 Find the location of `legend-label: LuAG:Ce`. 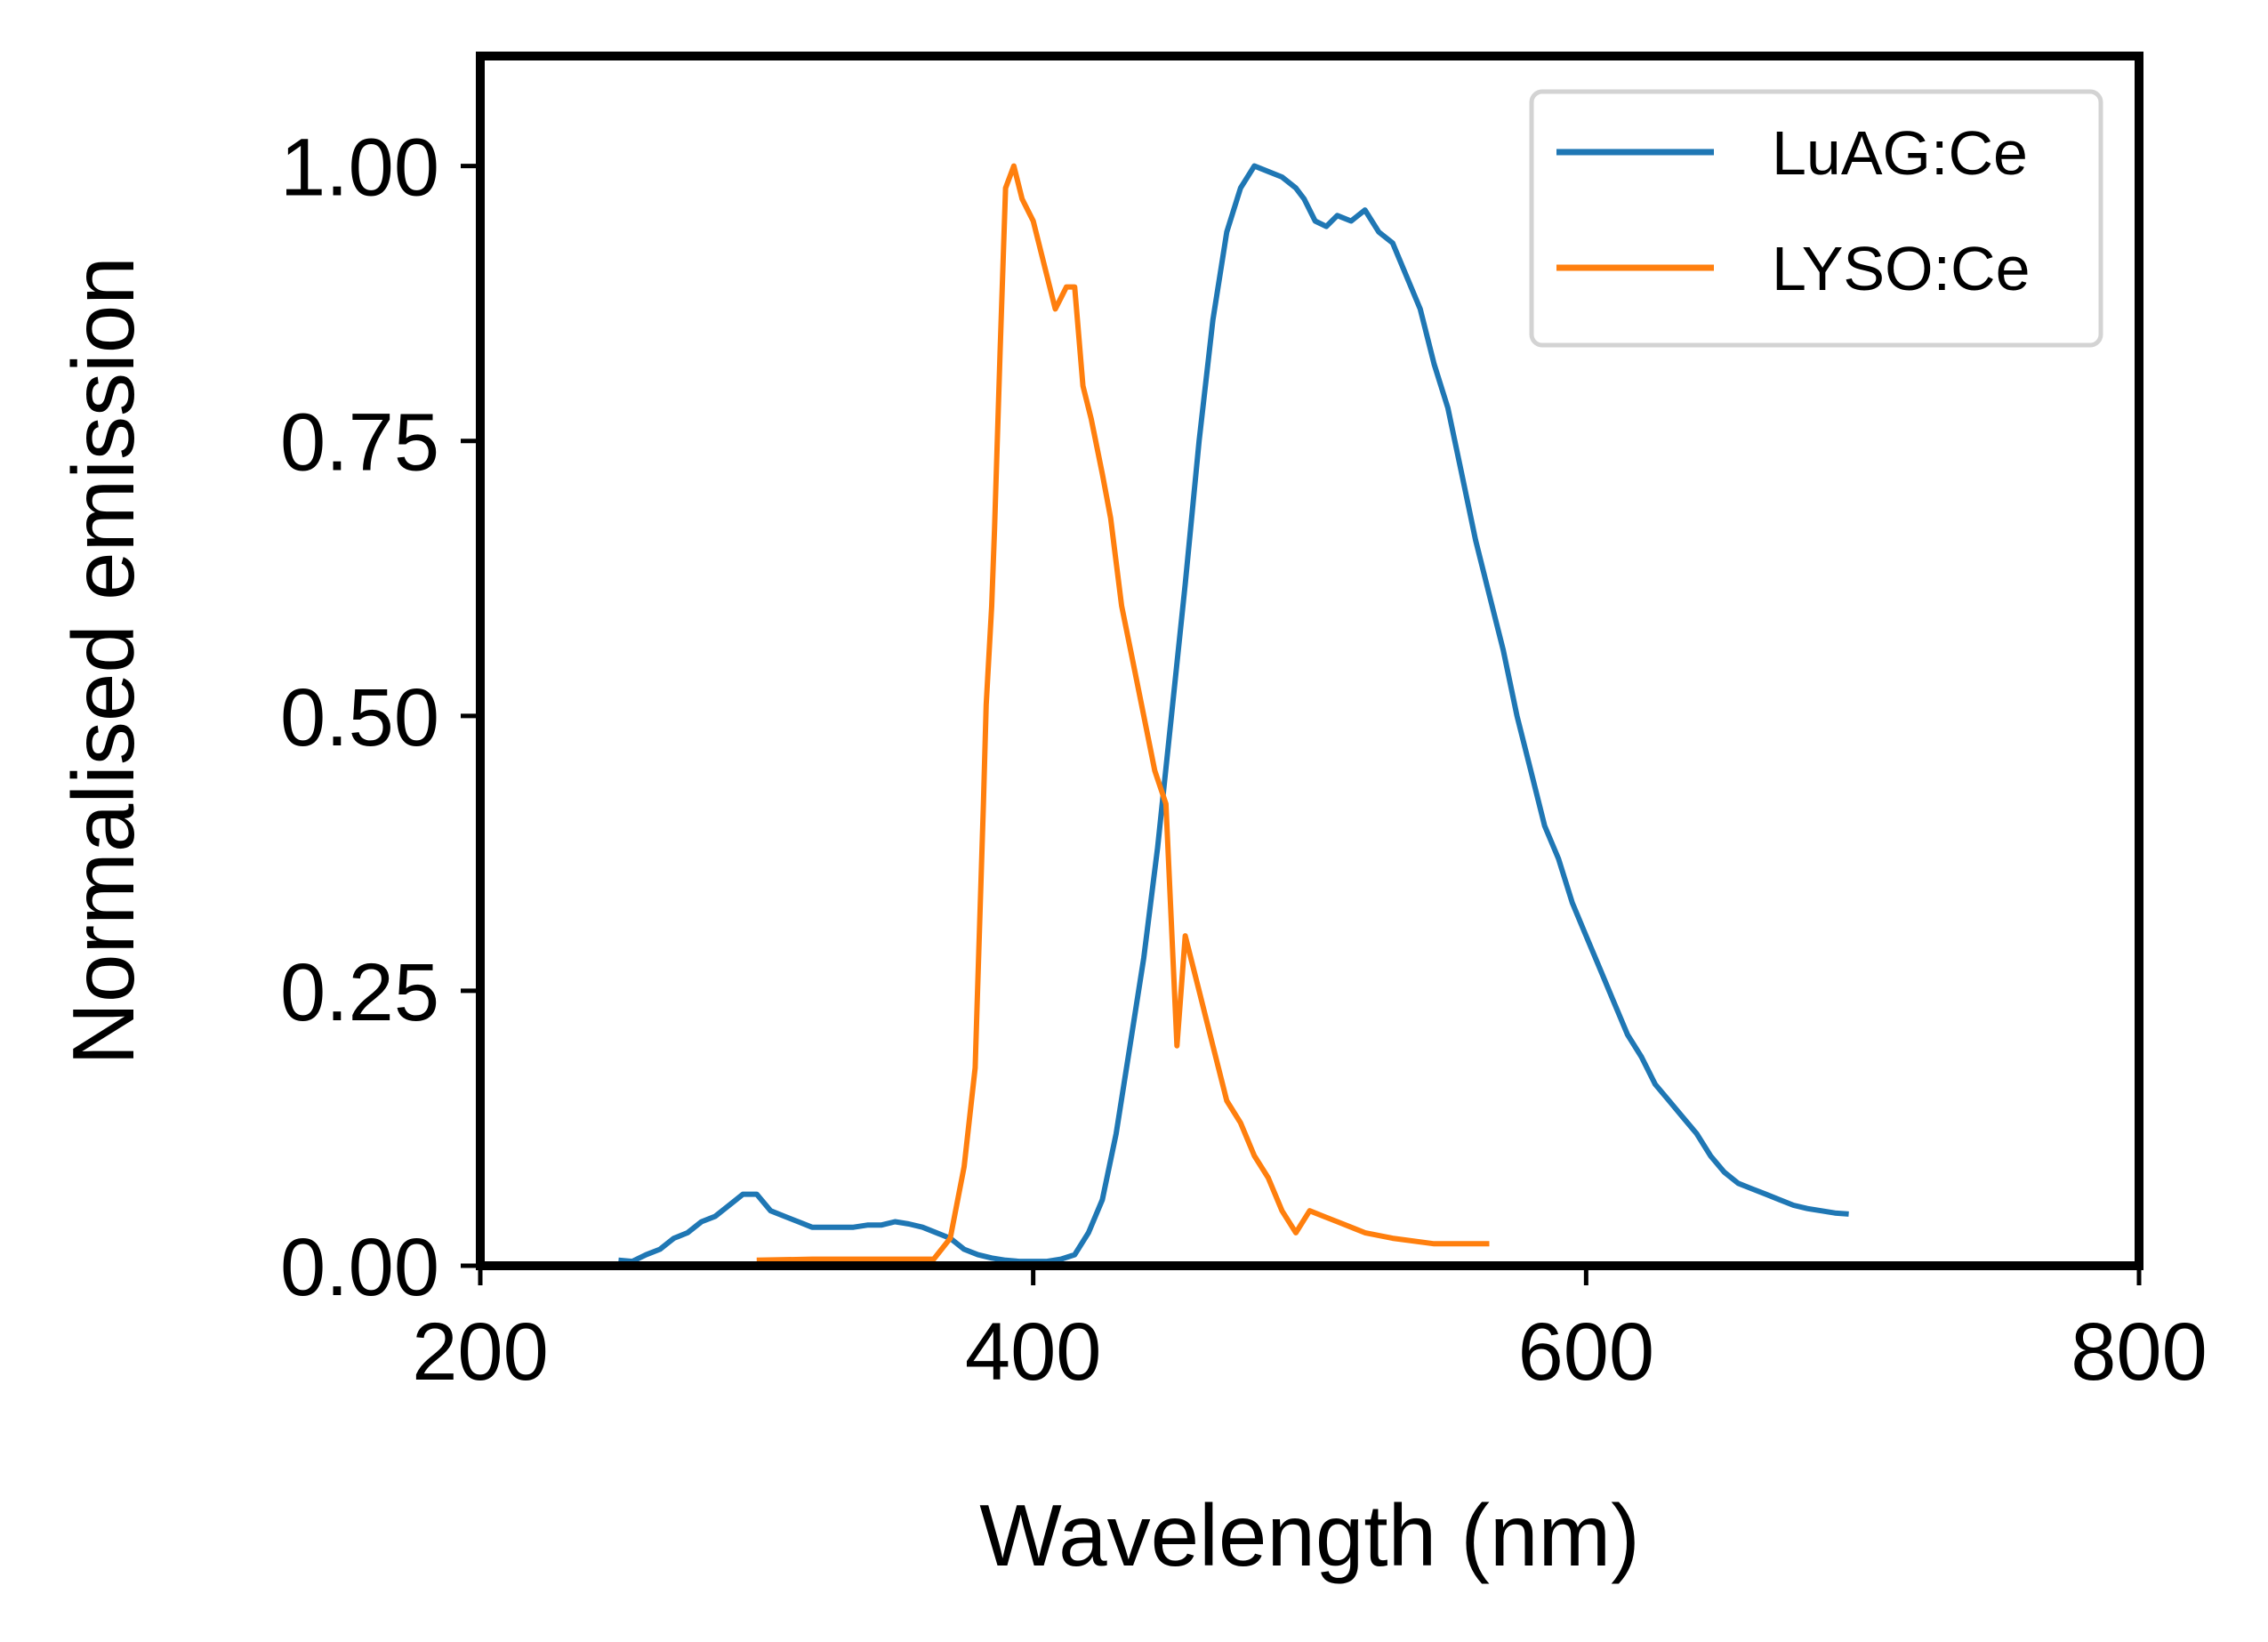

legend-label: LuAG:Ce is located at coordinates (1900, 153).